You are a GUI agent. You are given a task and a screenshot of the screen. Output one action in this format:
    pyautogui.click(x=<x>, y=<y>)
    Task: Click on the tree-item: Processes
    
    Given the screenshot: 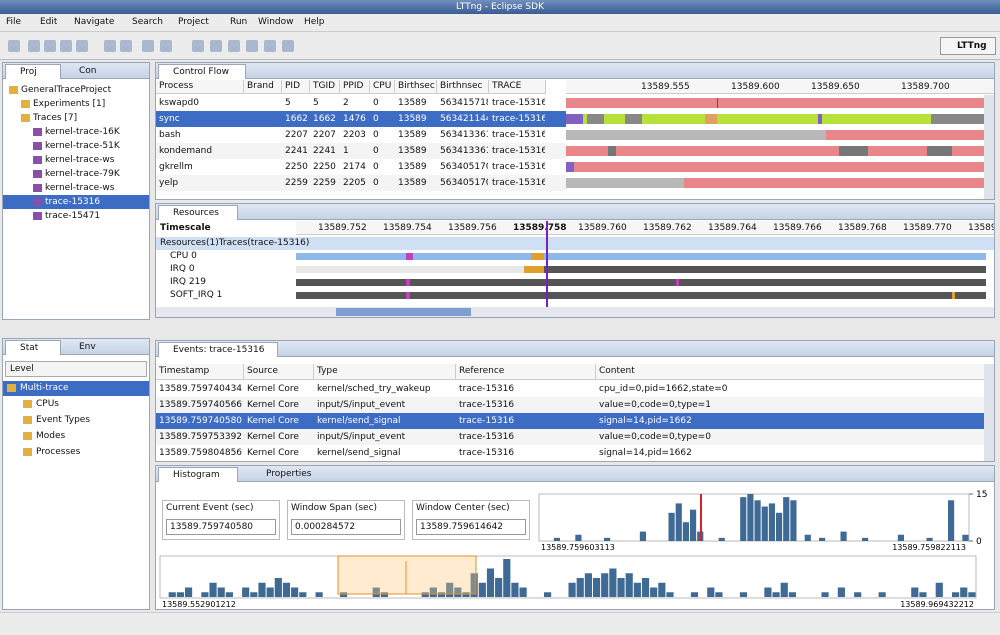 What is the action you would take?
    pyautogui.click(x=76, y=452)
    